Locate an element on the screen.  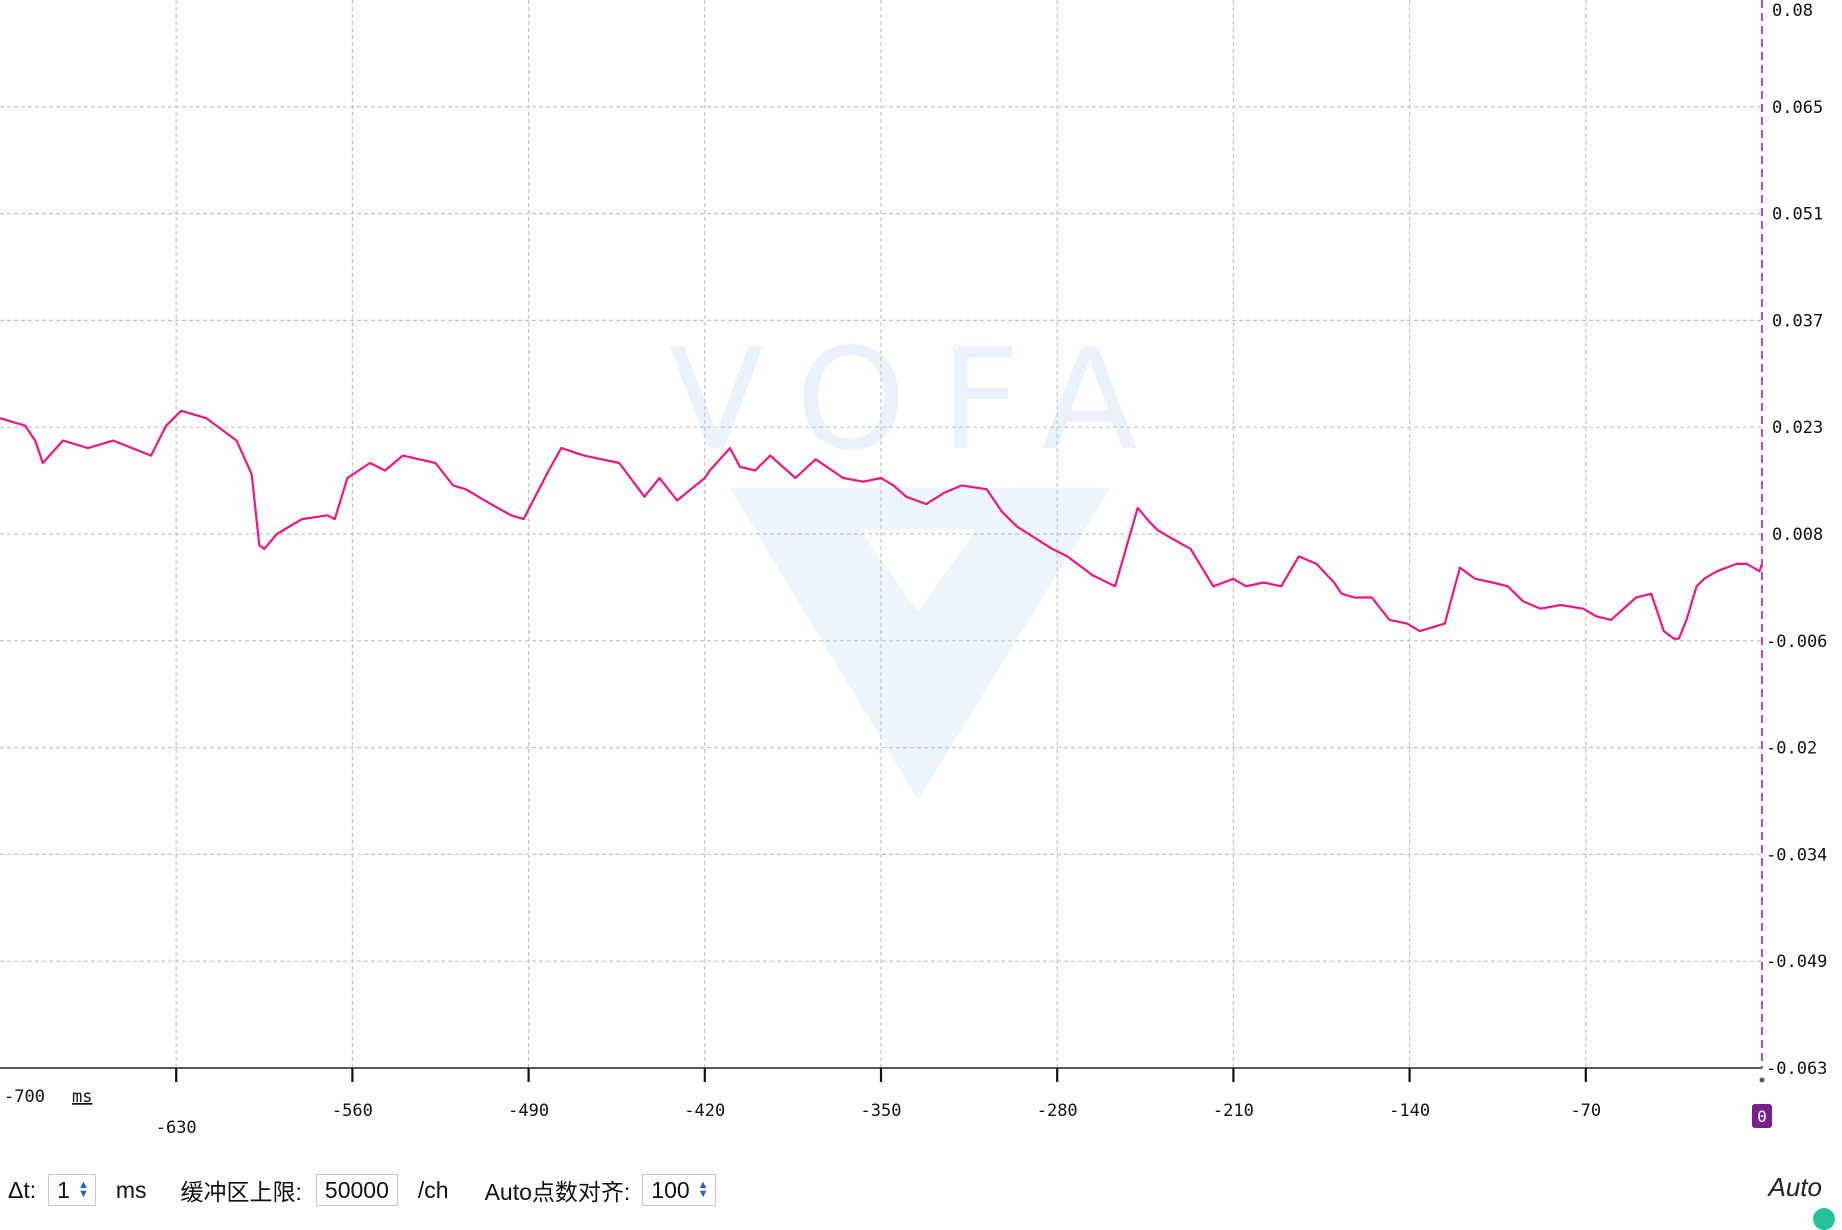
vofa-watermark: VOFA is located at coordinates (920, 559).